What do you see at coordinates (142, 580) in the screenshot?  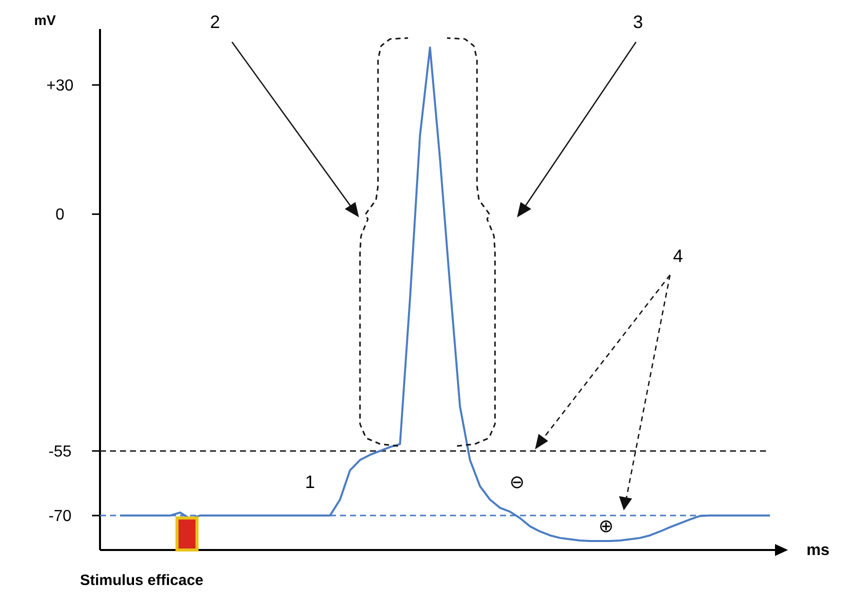 I see `text: Stimulus efficace` at bounding box center [142, 580].